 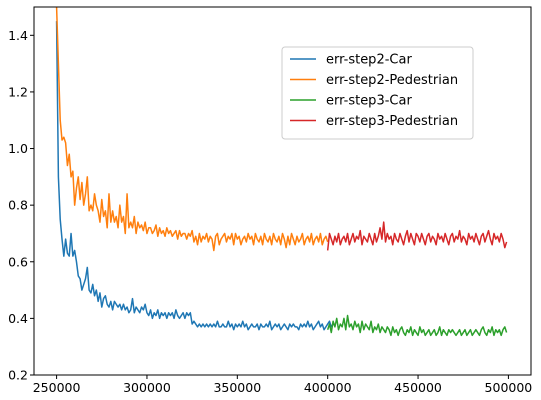 I want to click on x-tick-label: 400000, so click(x=328, y=387).